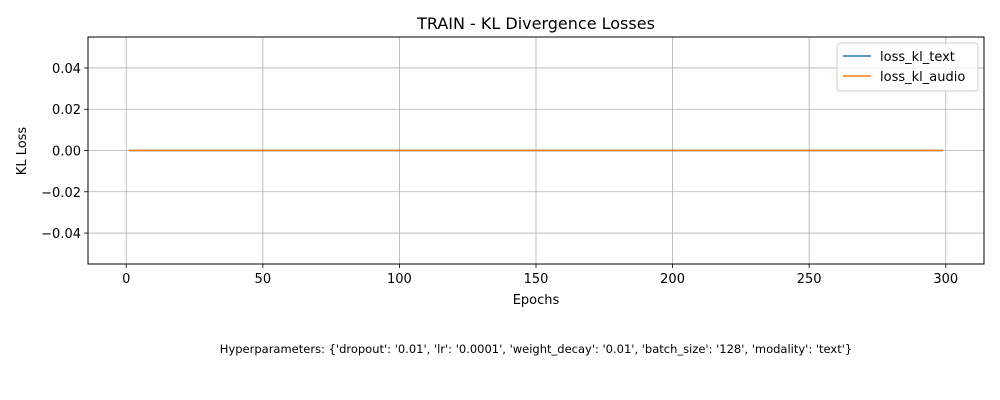 The width and height of the screenshot is (1000, 400). Describe the element at coordinates (66, 152) in the screenshot. I see `y-tick-label: 0.00` at that location.